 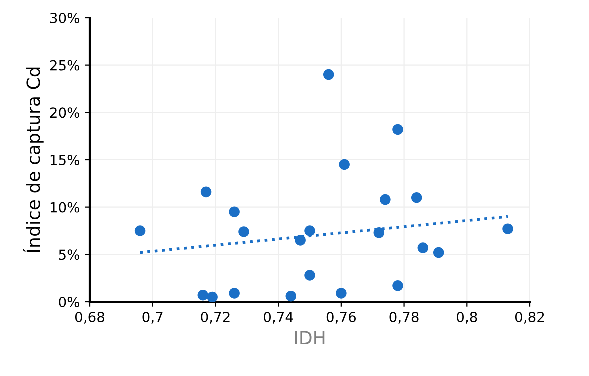 I want to click on y-tick-label: 25%, so click(x=65, y=65).